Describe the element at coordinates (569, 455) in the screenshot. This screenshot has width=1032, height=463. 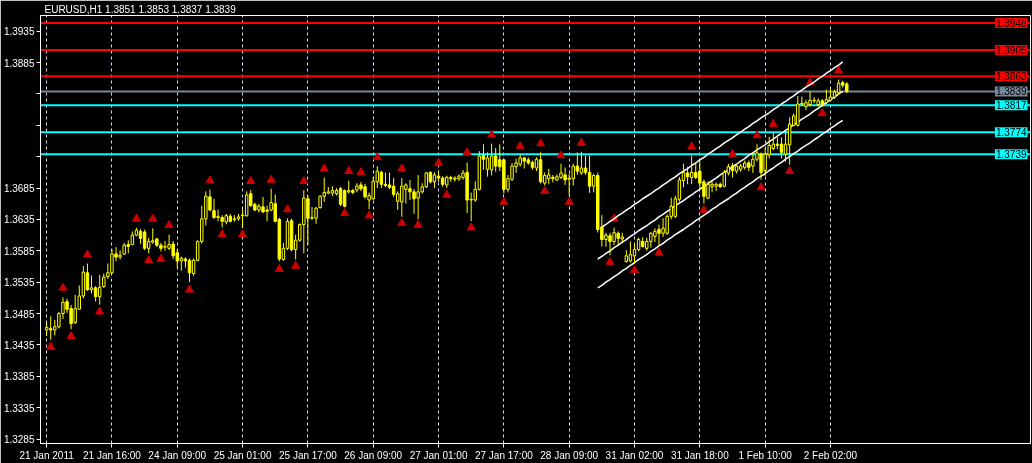
I see `x-tick-label: 28 Jan 09:00` at that location.